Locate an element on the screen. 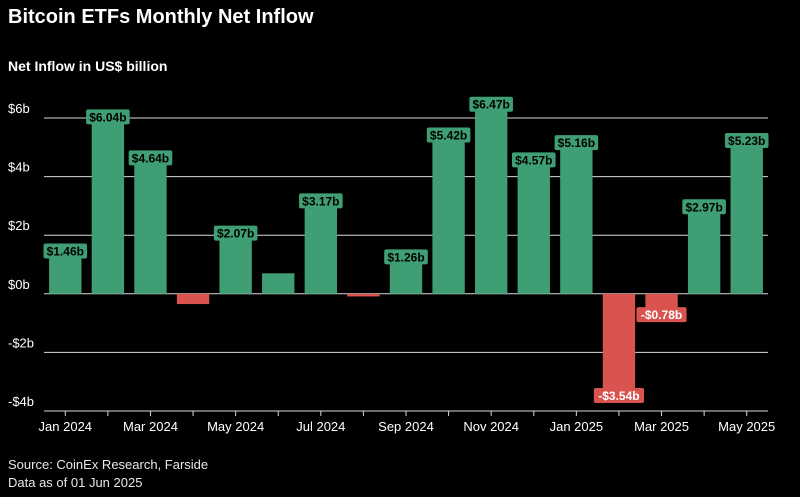 The width and height of the screenshot is (800, 497). x-tick-label: Mar 2024 is located at coordinates (150, 426).